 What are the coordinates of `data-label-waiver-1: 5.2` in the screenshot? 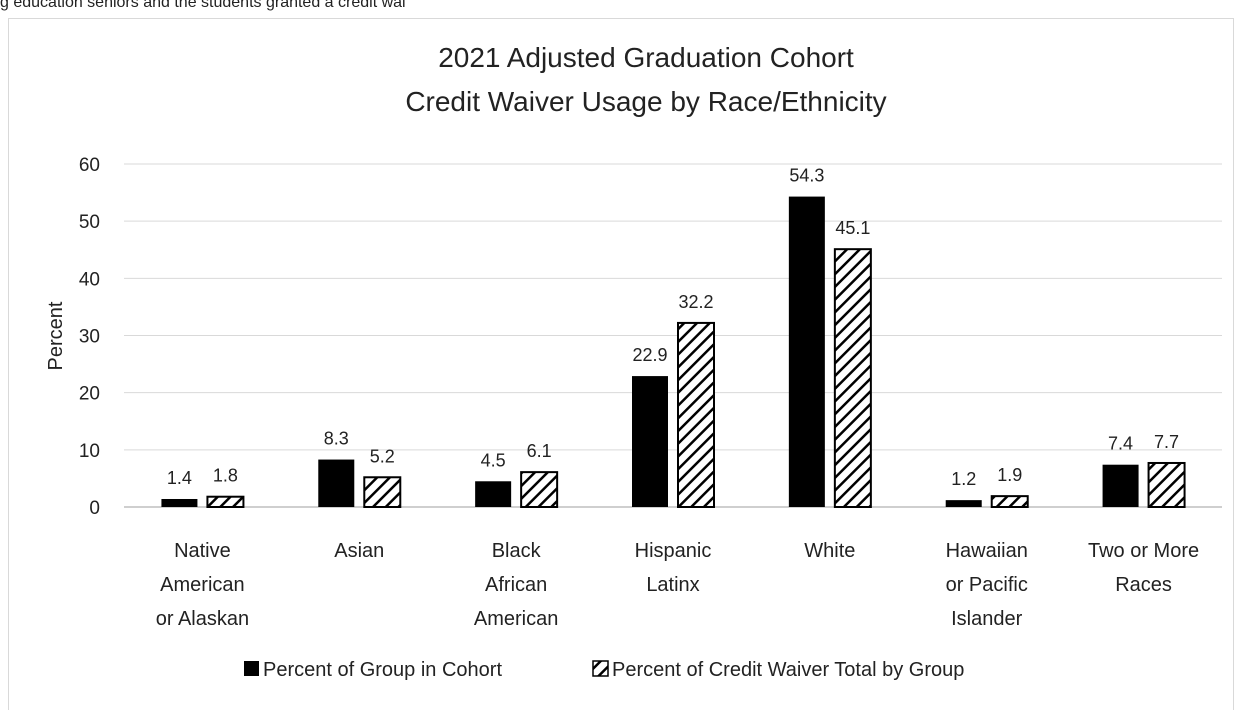 It's located at (382, 456).